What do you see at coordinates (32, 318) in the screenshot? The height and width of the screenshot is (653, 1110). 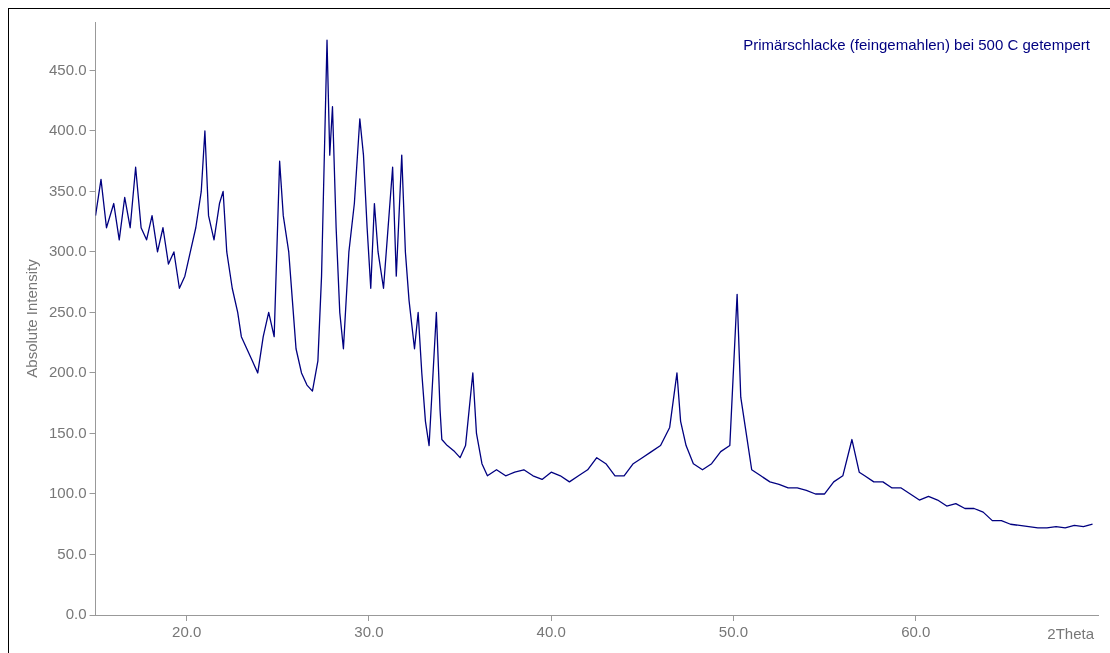 I see `y-axis-title: Absolute Intensity` at bounding box center [32, 318].